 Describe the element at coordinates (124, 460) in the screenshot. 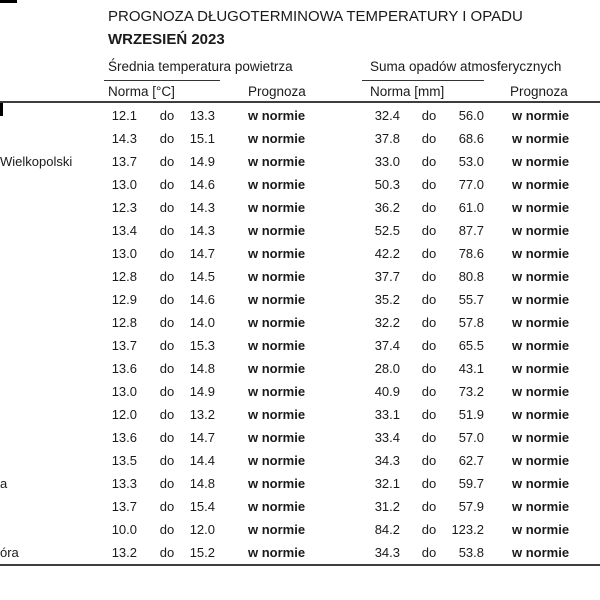

I see `temp-norm-min-cell: 13.5` at that location.